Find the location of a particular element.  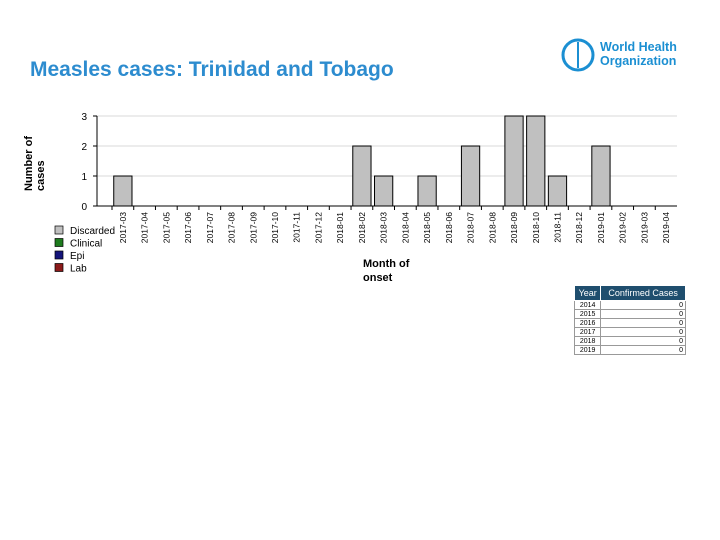

table-cell: 2019 is located at coordinates (587, 350).